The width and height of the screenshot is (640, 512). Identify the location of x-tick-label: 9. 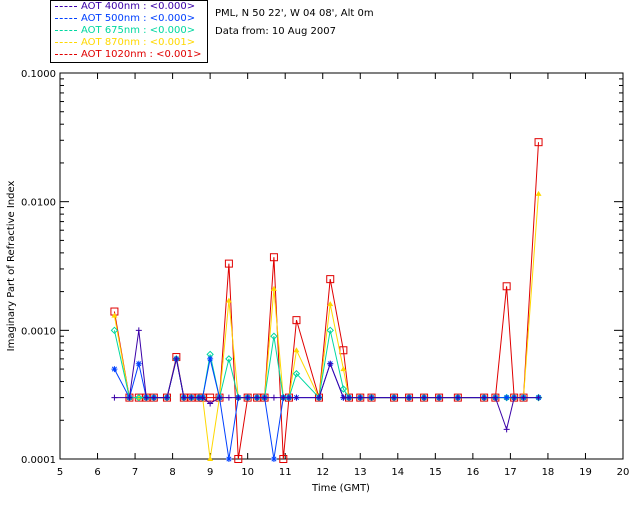
(210, 472).